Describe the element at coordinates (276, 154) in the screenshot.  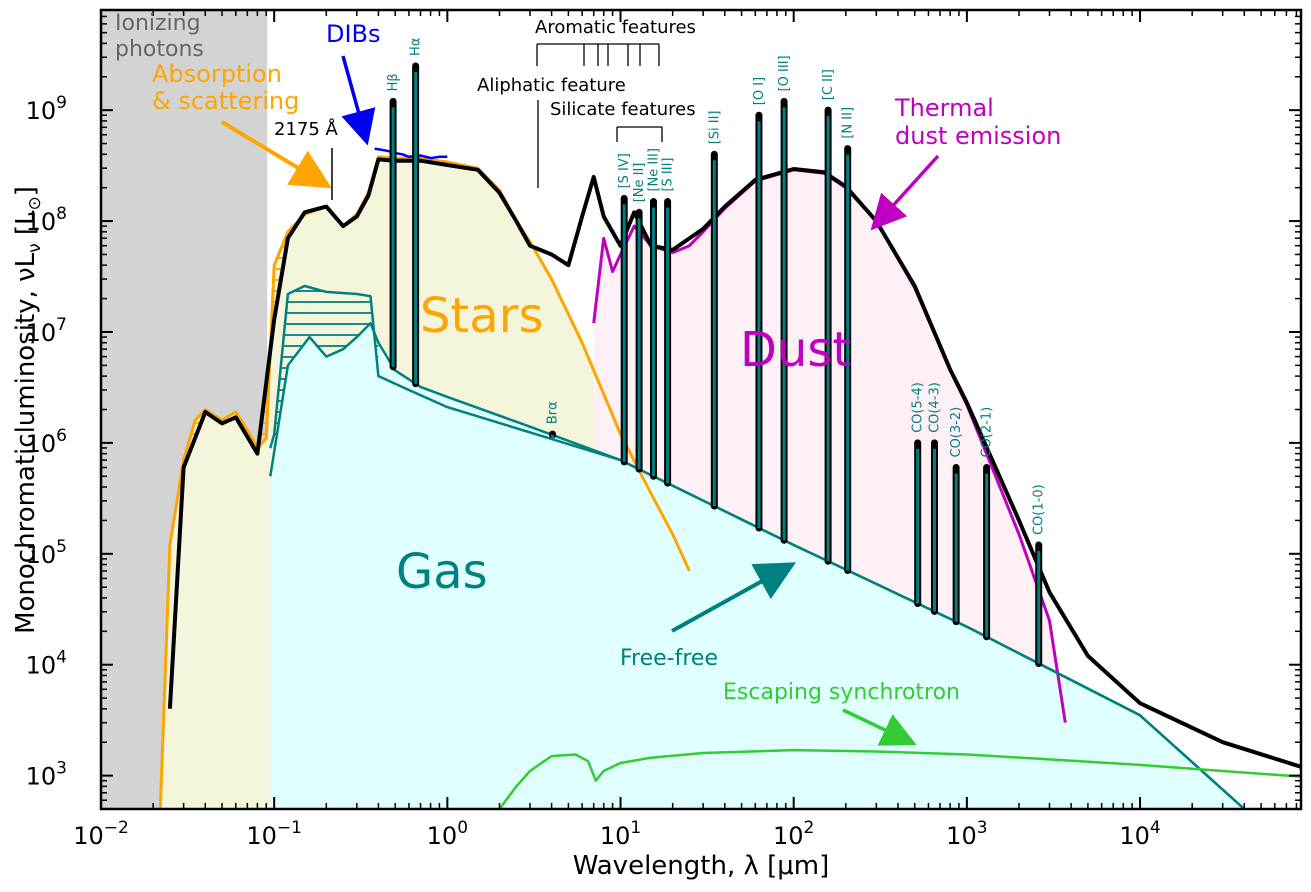
I see `absorption-arrow` at that location.